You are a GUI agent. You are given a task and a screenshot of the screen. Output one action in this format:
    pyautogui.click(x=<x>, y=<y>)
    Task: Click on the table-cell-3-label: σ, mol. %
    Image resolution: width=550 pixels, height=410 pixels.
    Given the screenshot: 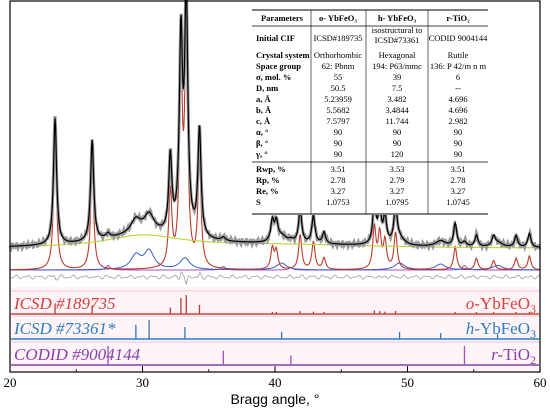 What is the action you would take?
    pyautogui.click(x=273, y=77)
    